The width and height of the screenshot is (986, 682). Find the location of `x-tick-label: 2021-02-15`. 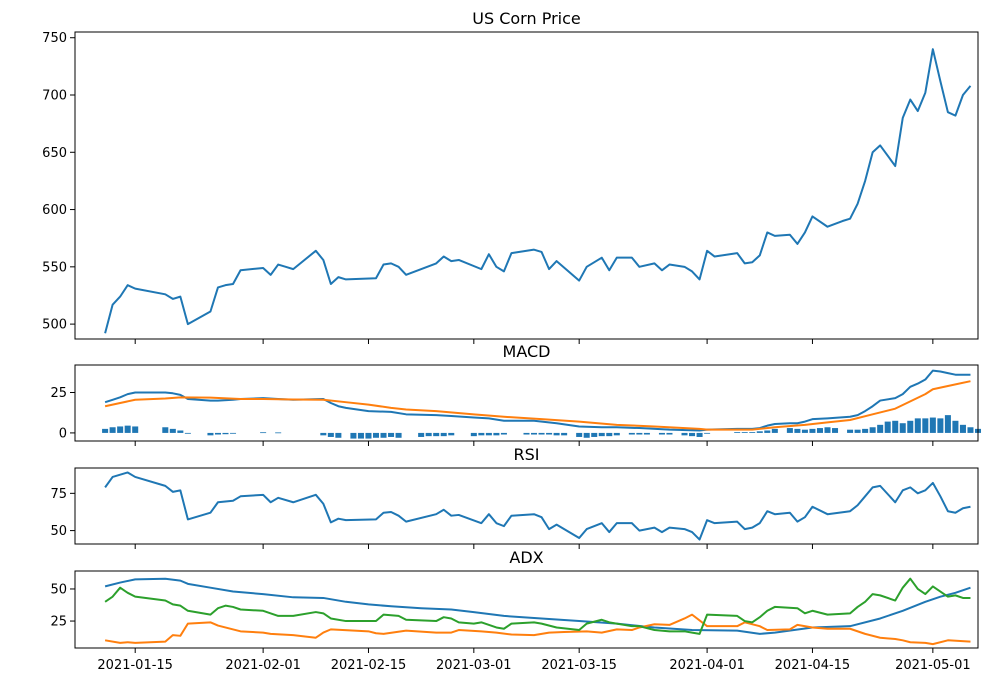

x-tick-label: 2021-02-15 is located at coordinates (369, 665).